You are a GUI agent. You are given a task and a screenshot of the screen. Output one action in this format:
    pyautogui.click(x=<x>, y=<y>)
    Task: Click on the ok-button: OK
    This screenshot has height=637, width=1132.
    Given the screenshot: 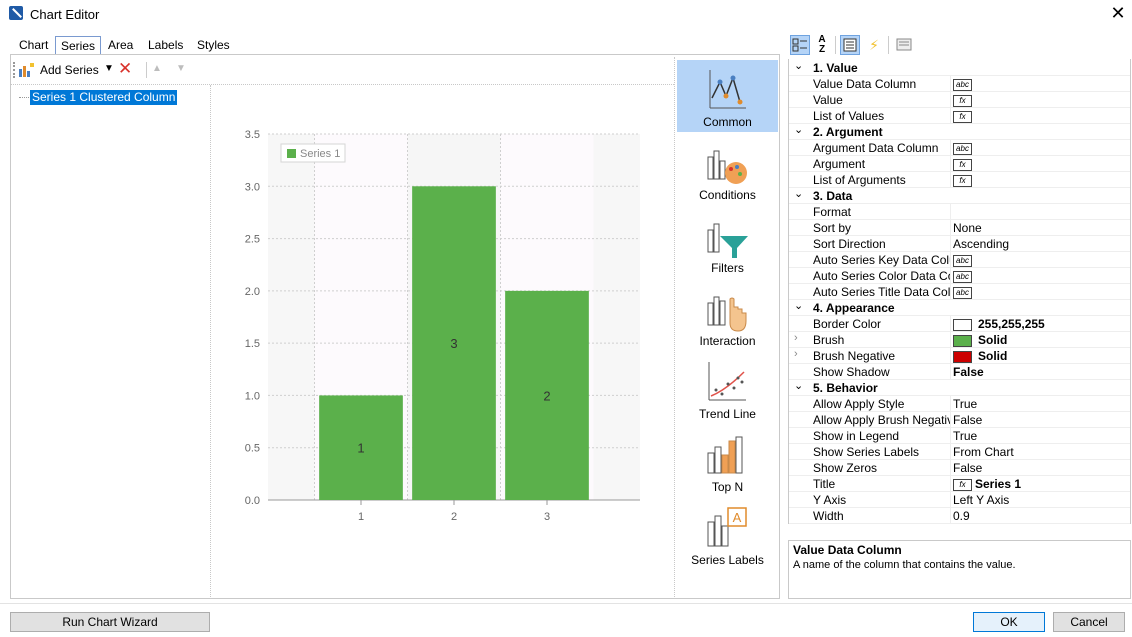 What is the action you would take?
    pyautogui.click(x=1009, y=622)
    